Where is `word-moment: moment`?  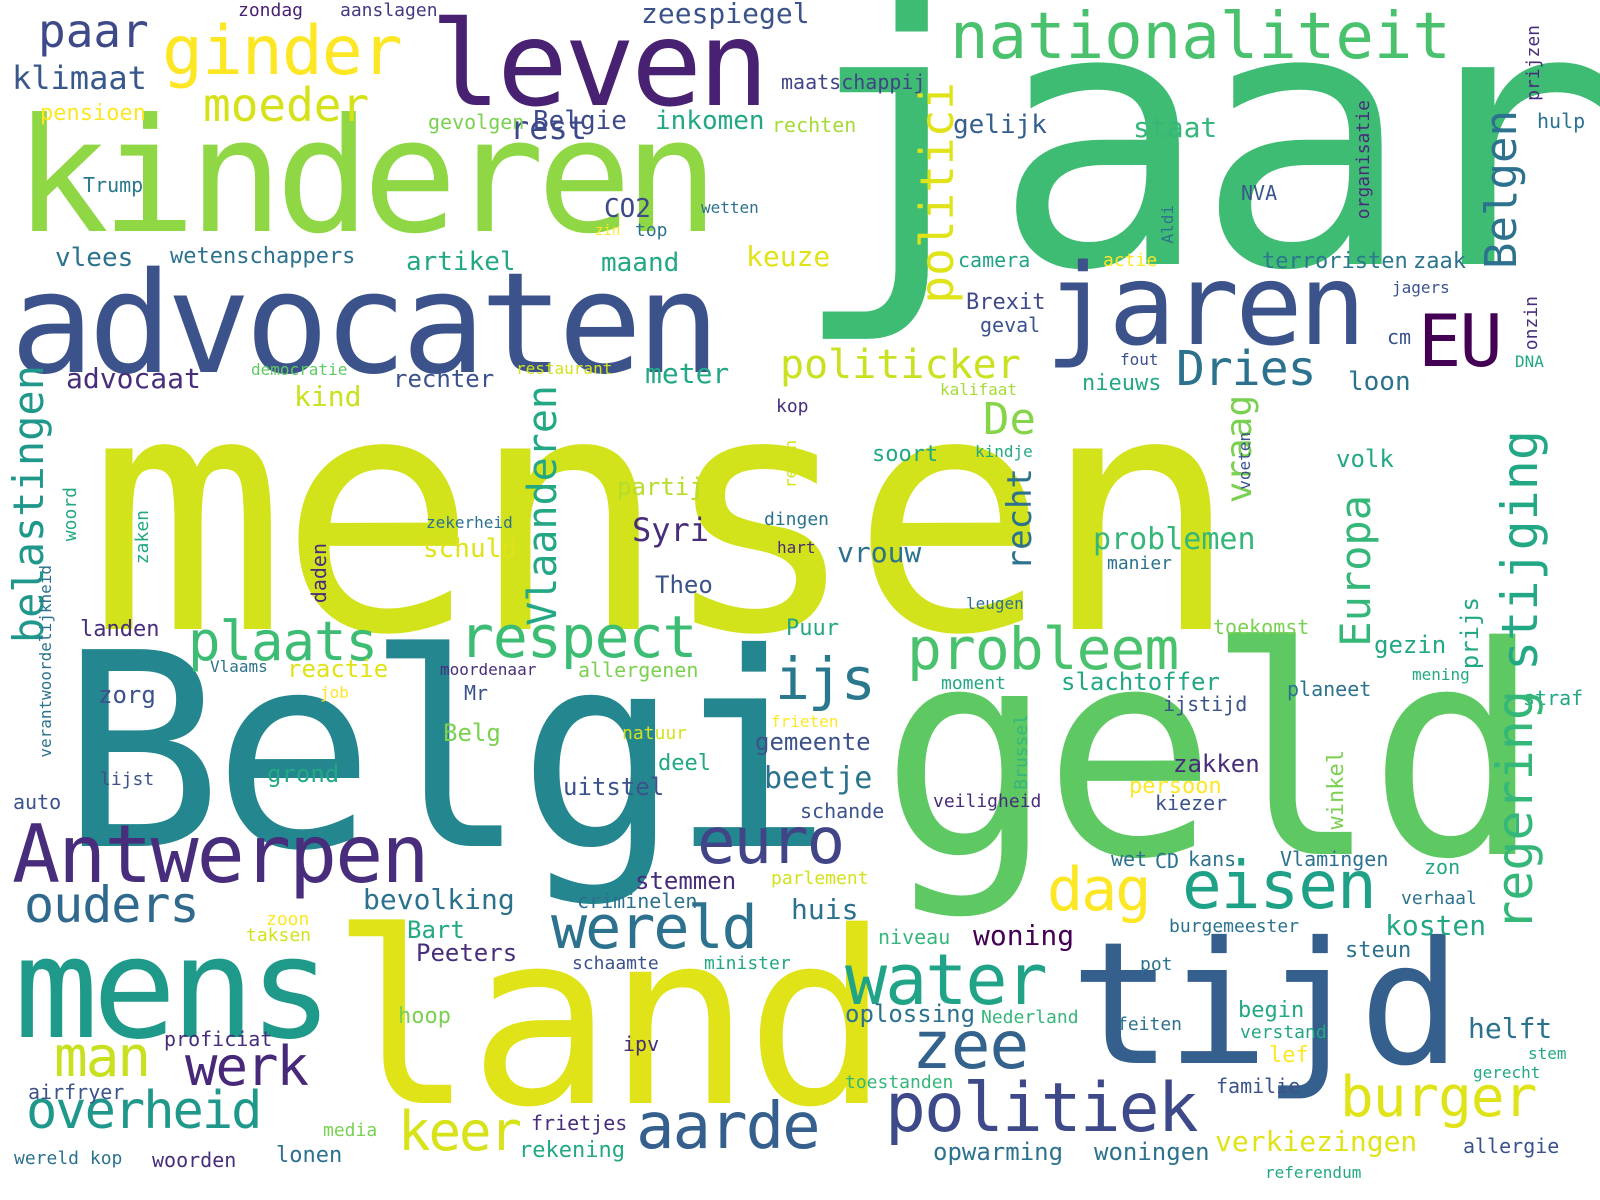
word-moment: moment is located at coordinates (974, 683).